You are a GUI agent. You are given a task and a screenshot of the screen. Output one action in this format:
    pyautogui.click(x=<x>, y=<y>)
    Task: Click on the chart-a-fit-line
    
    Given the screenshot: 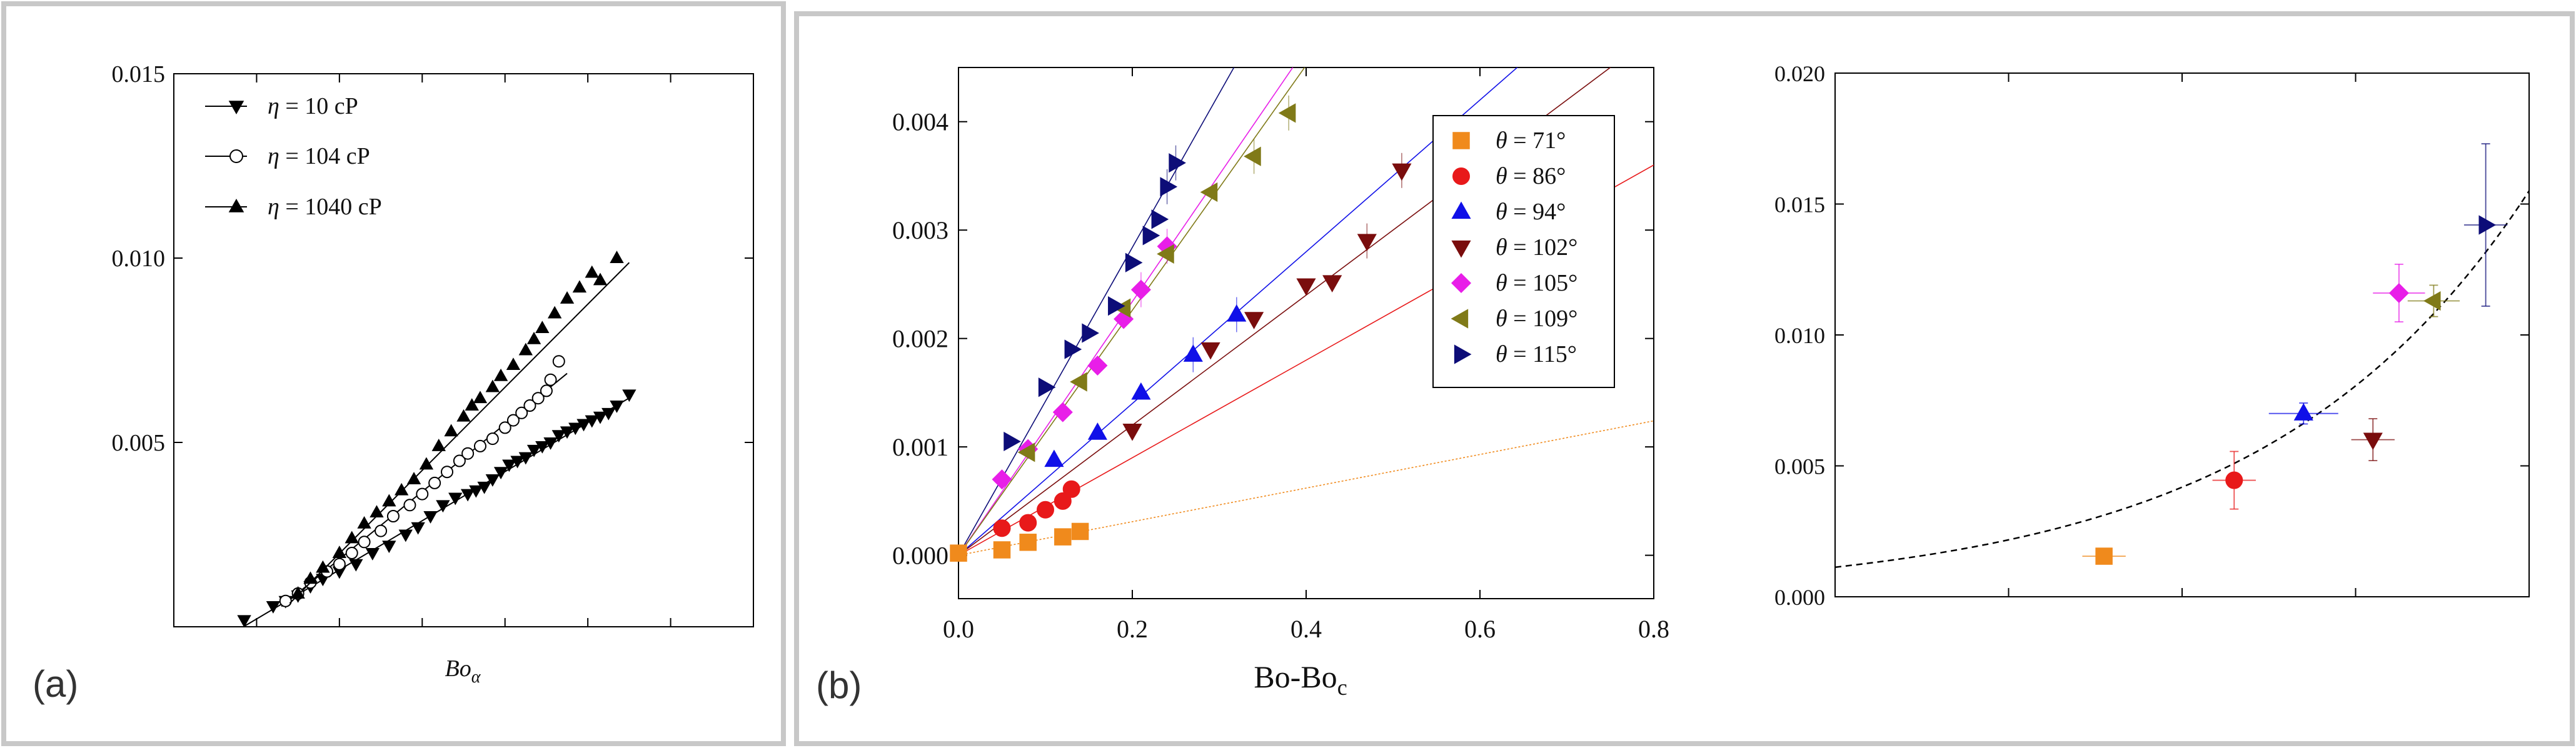 What is the action you would take?
    pyautogui.click(x=459, y=433)
    